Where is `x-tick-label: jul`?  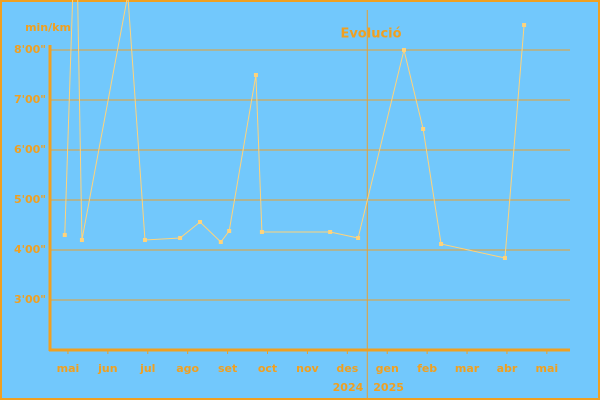
x-tick-label: jul is located at coordinates (147, 368).